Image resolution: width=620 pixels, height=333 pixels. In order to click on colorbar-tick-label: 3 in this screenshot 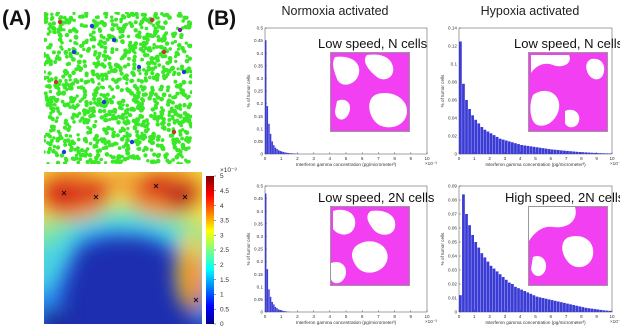, I will do `click(222, 235)`.